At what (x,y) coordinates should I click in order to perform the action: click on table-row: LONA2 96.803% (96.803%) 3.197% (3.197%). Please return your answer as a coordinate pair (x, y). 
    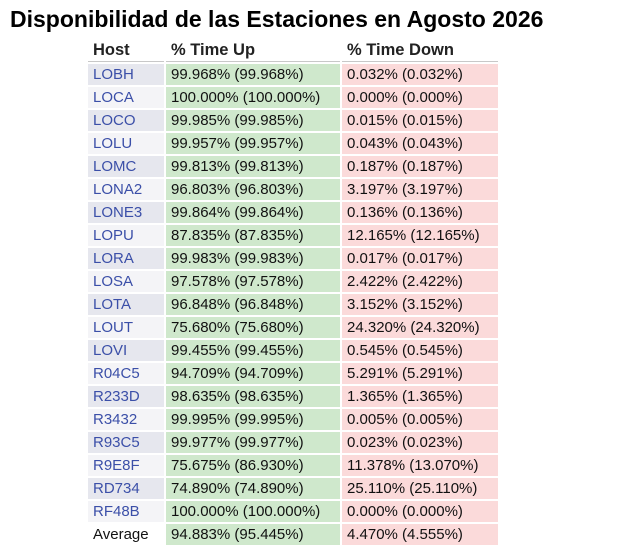
    Looking at the image, I should click on (293, 189).